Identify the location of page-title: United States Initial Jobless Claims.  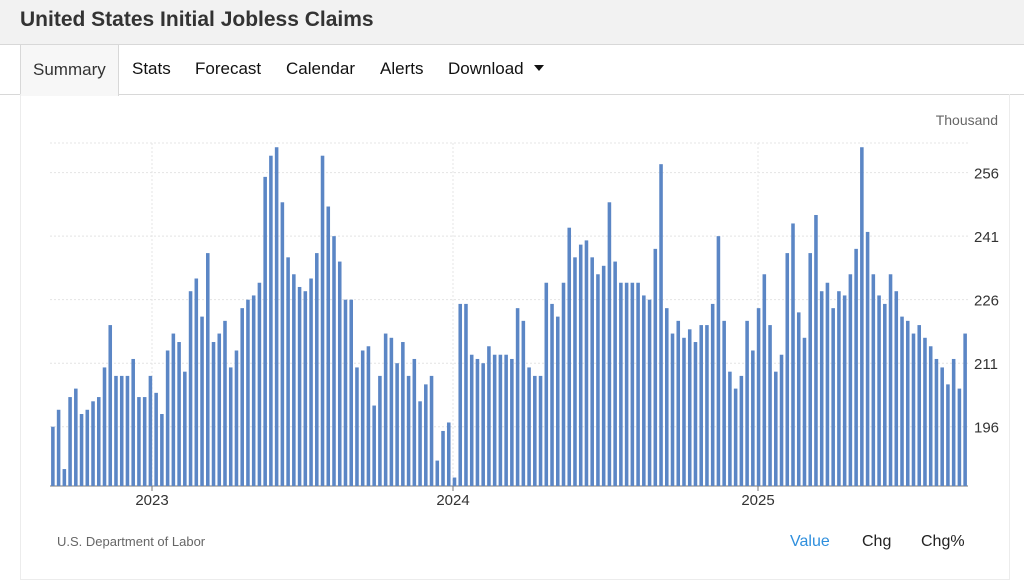
(197, 19).